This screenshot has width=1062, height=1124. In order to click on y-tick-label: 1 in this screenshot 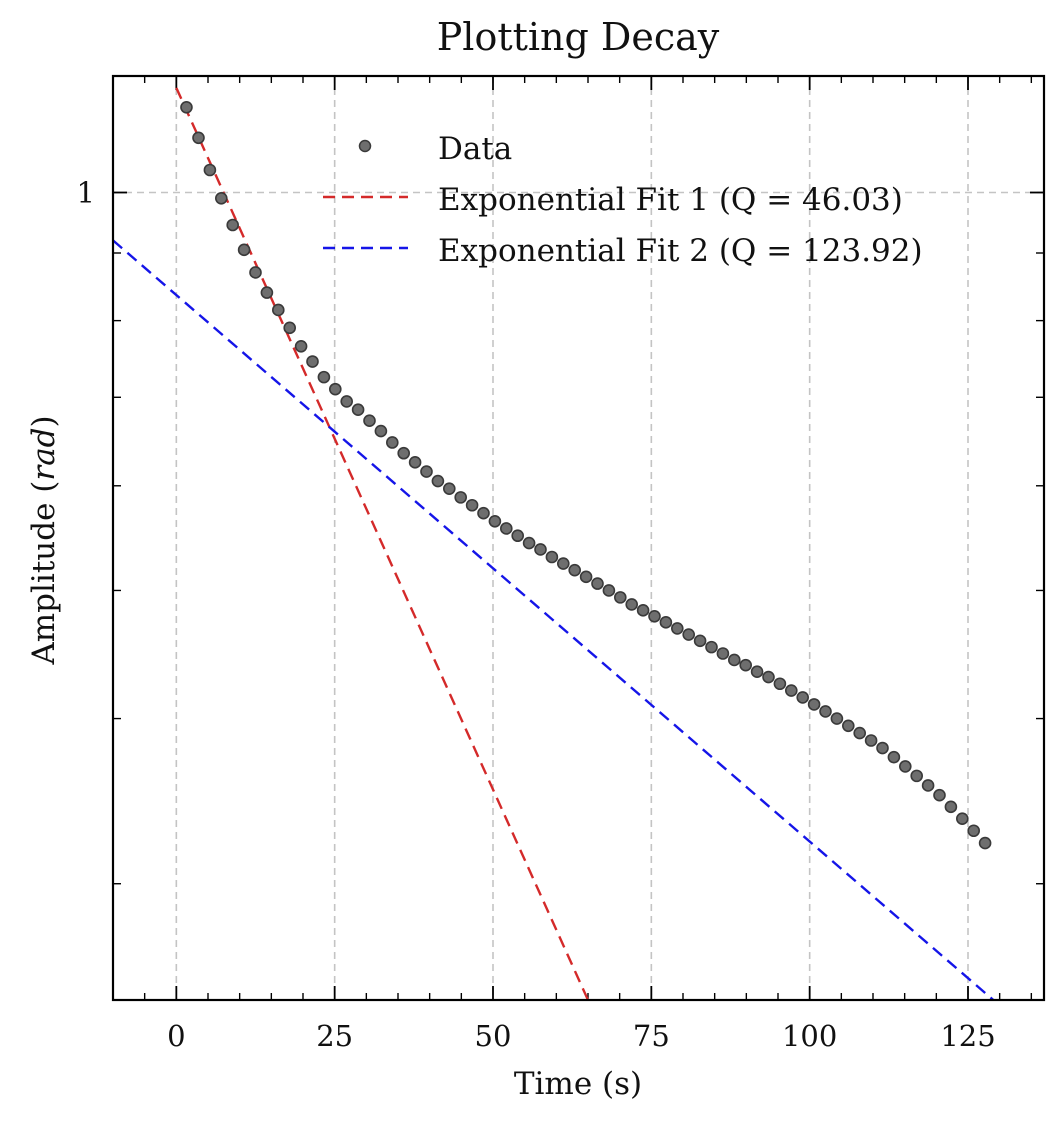, I will do `click(86, 193)`.